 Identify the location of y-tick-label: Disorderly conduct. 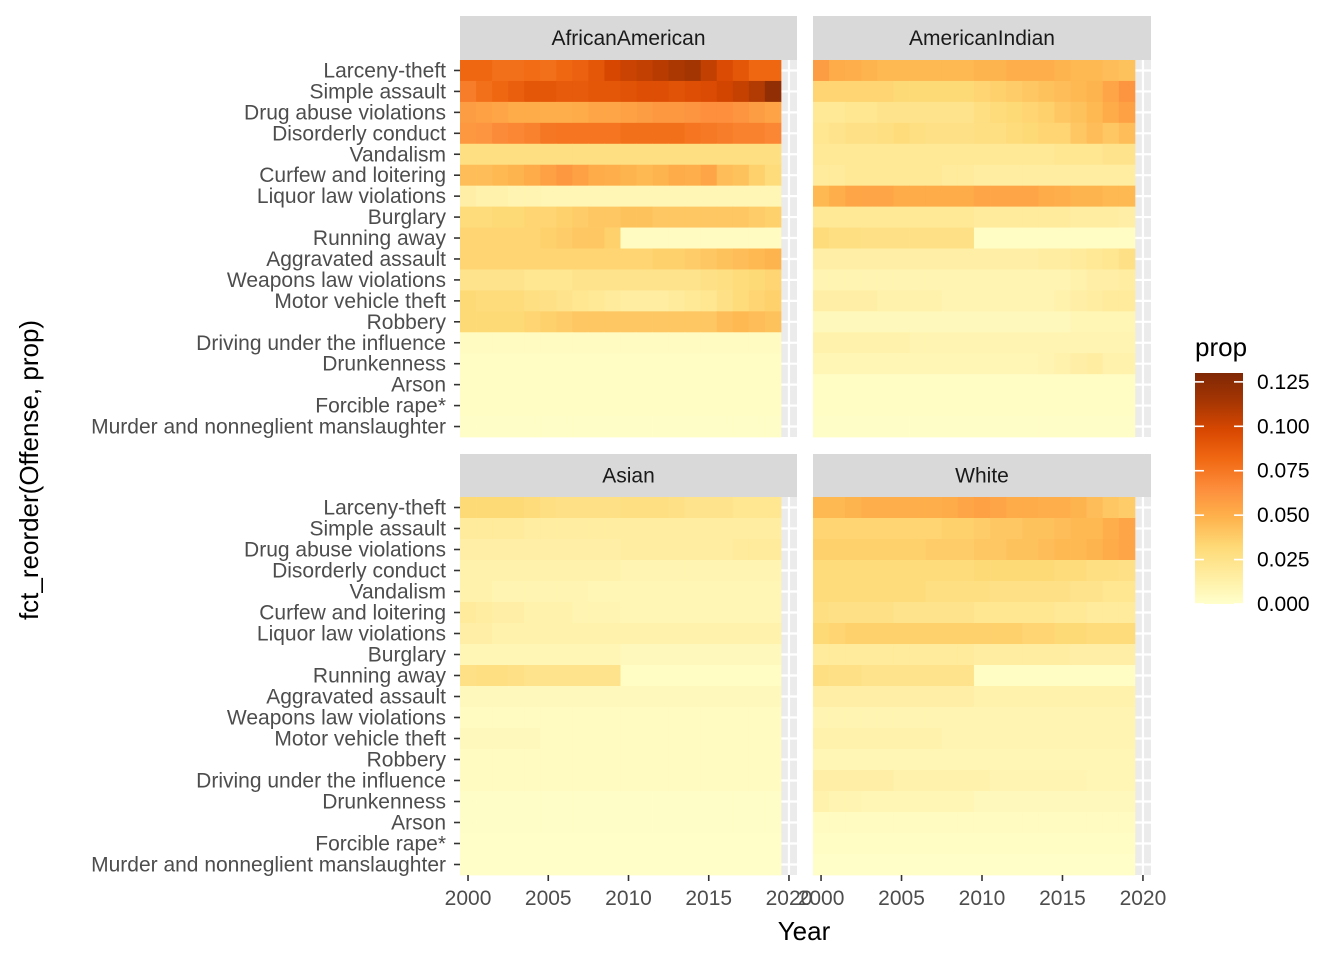
(359, 133).